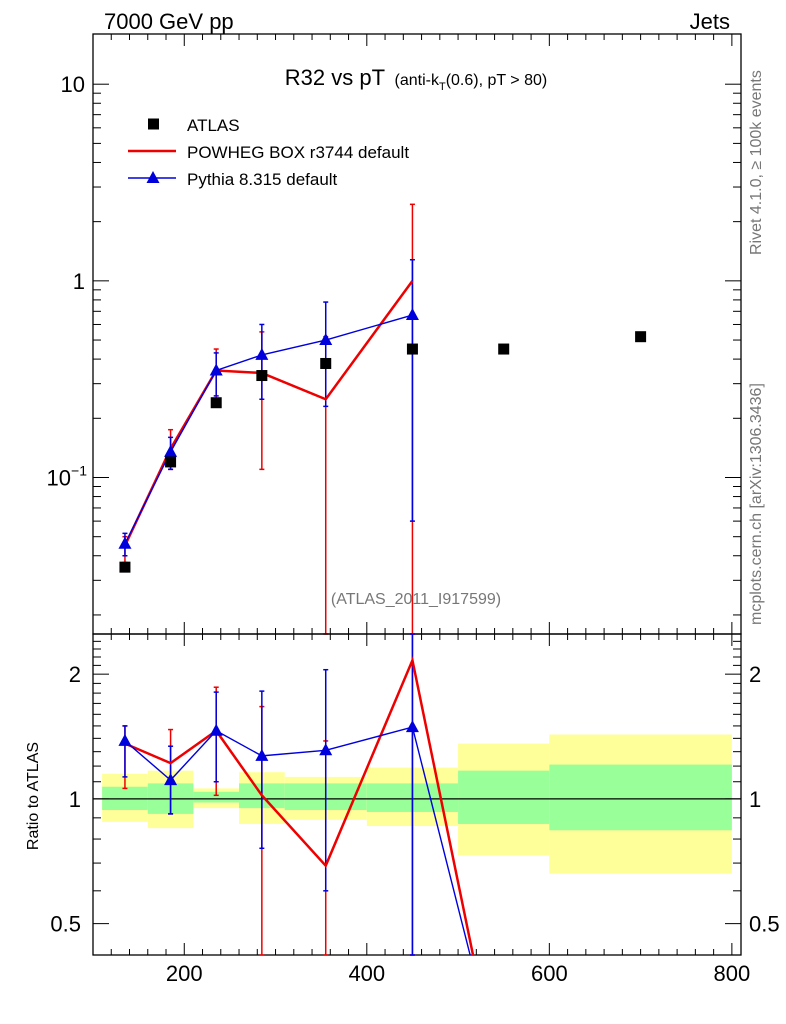 This screenshot has height=1024, width=786. What do you see at coordinates (756, 162) in the screenshot?
I see `rivet-label: Rivet 4.1.0, ≥ 100k events` at bounding box center [756, 162].